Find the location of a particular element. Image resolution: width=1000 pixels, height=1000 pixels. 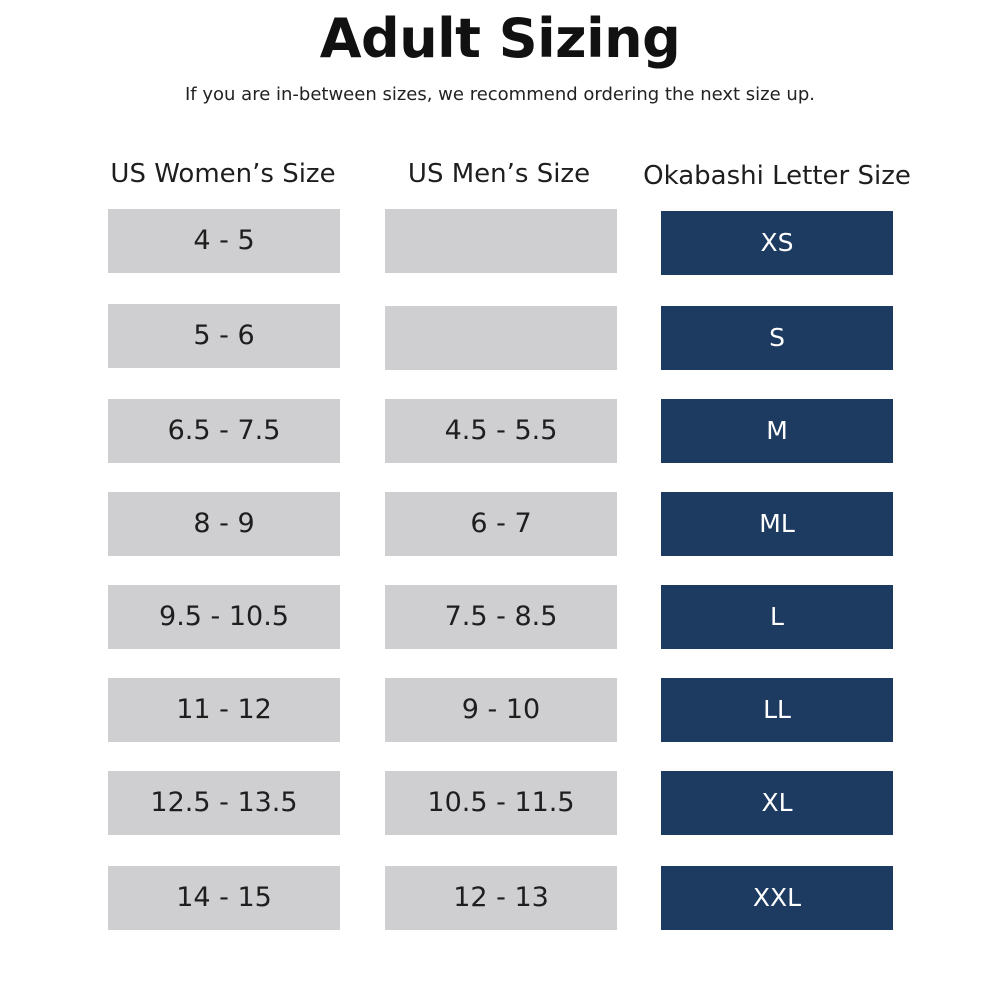

size-row: 12.5 - 13.5 10.5 - 11.5 XL is located at coordinates (500, 803).